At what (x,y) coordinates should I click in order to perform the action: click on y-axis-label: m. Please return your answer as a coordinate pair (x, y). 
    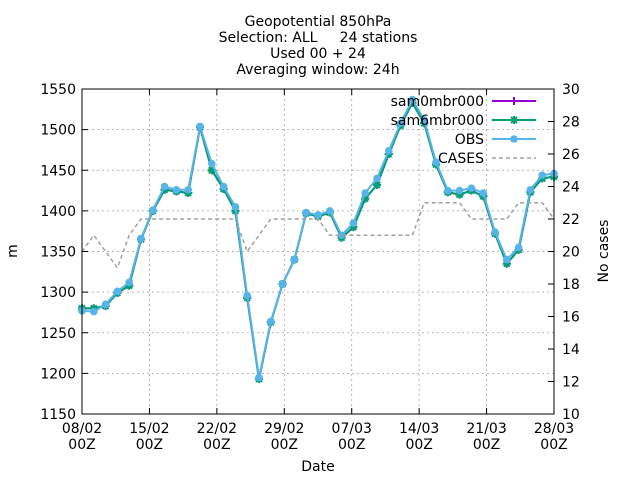
    Looking at the image, I should click on (13, 251).